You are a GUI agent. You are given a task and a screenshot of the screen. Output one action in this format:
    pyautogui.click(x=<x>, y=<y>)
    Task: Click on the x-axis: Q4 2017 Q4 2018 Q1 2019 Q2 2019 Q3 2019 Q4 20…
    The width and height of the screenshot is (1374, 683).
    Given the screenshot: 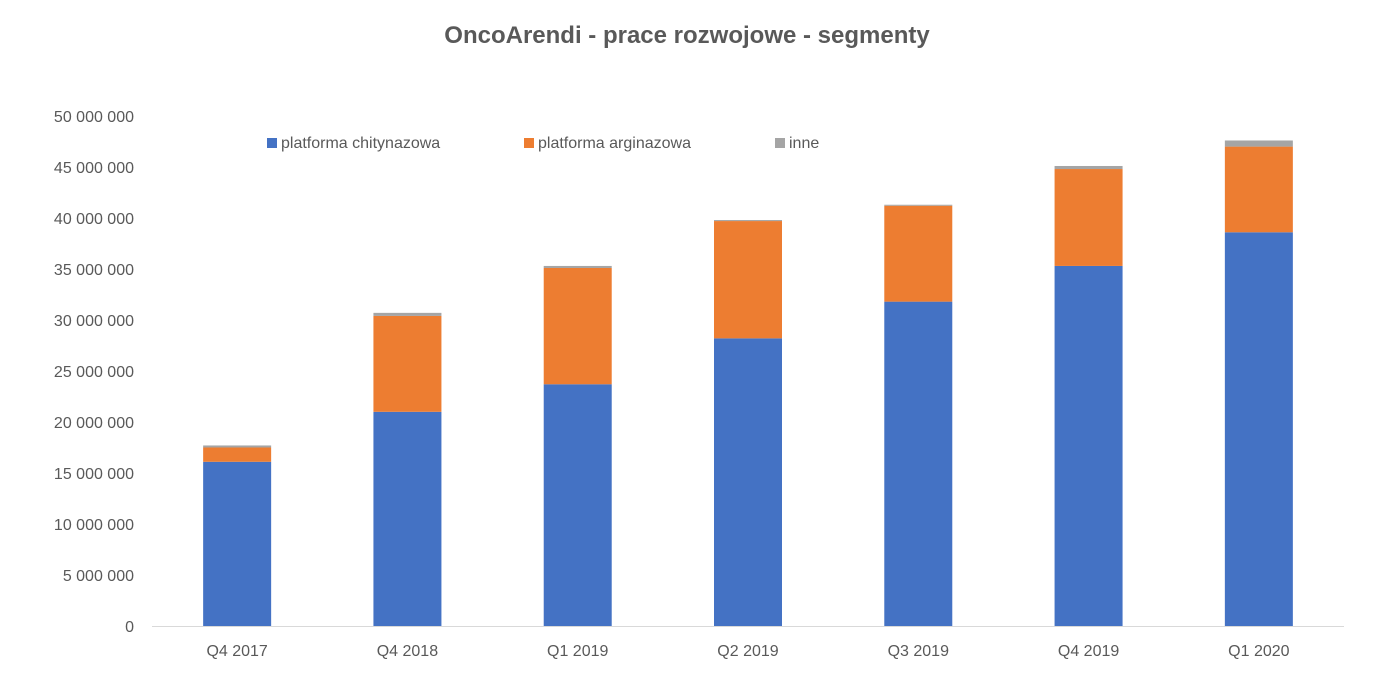 What is the action you would take?
    pyautogui.click(x=748, y=643)
    